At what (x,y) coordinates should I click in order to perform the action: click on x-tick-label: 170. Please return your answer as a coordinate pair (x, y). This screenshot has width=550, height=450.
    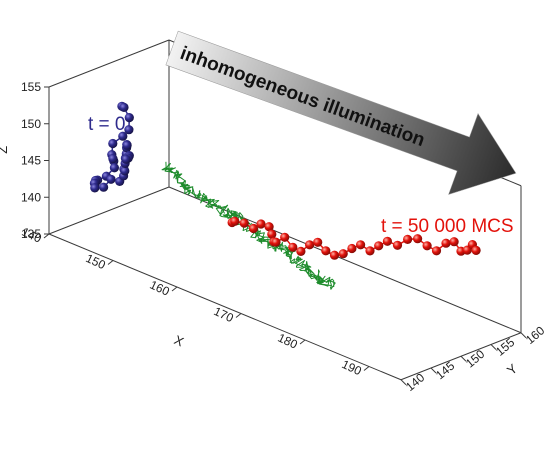
    Looking at the image, I should click on (224, 314).